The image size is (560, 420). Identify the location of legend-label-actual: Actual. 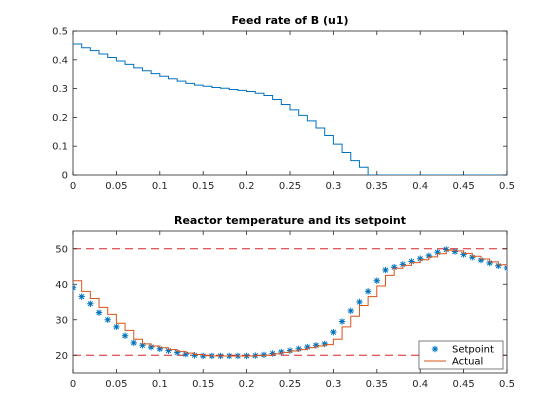
(467, 362).